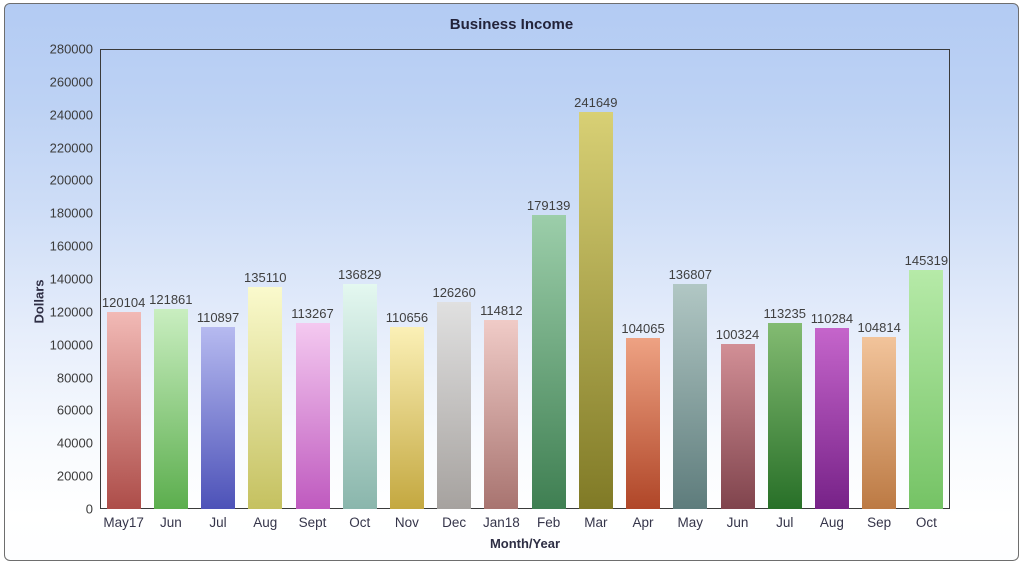  I want to click on bar-value-label: 114812, so click(501, 310).